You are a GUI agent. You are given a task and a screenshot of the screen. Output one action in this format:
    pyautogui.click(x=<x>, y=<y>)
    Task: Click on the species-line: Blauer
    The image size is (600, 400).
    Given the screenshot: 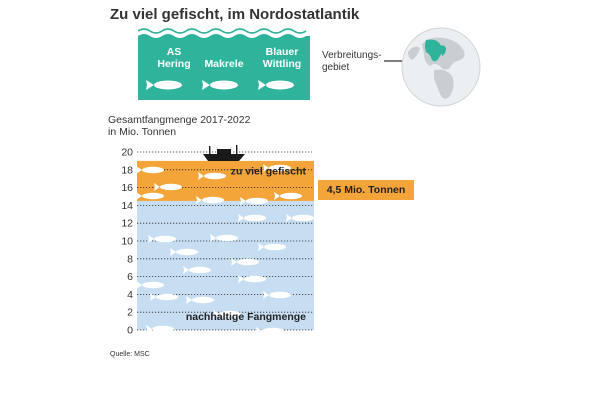 What is the action you would take?
    pyautogui.click(x=282, y=52)
    